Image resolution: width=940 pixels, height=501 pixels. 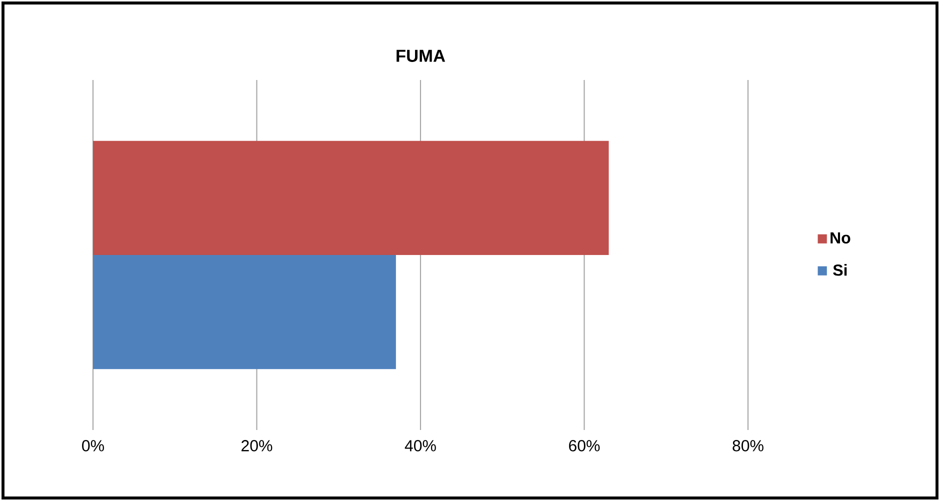 I want to click on x-tick-label: 0%, so click(x=93, y=446).